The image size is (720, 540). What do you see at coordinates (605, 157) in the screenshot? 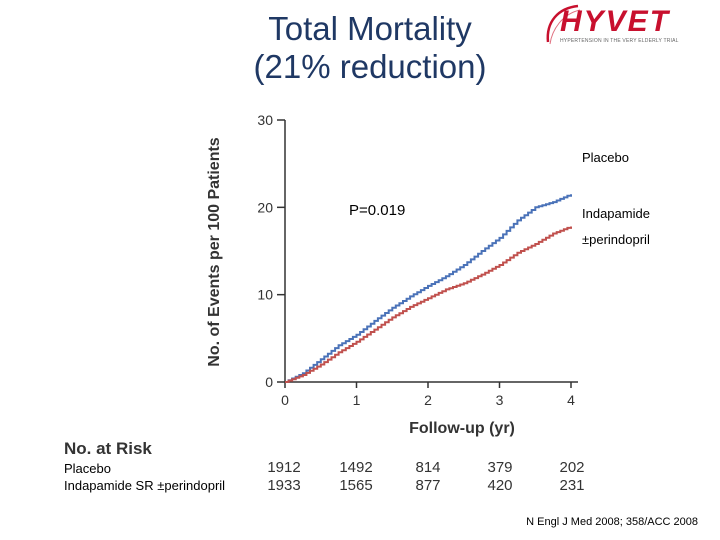
I see `placebo-annotation: Placebo` at bounding box center [605, 157].